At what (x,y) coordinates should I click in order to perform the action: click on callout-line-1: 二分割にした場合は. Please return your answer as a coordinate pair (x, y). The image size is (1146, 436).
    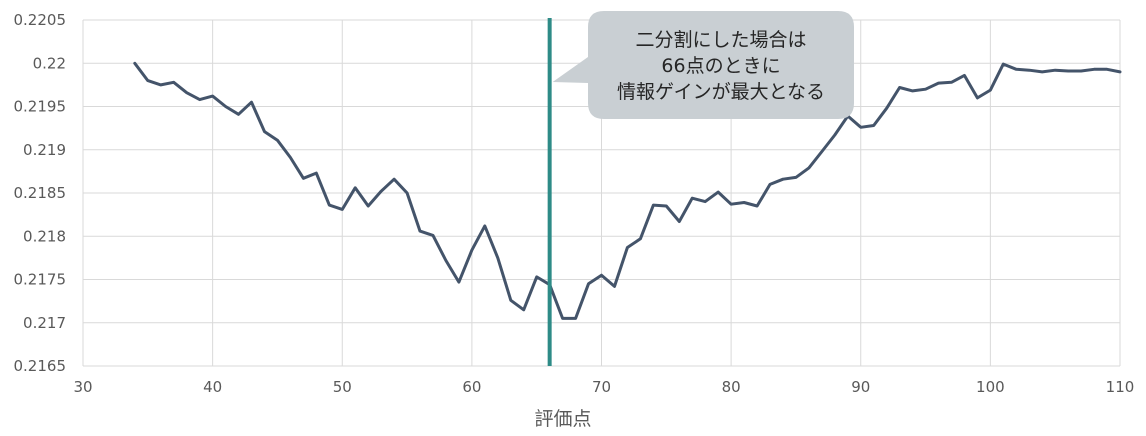
    Looking at the image, I should click on (720, 40).